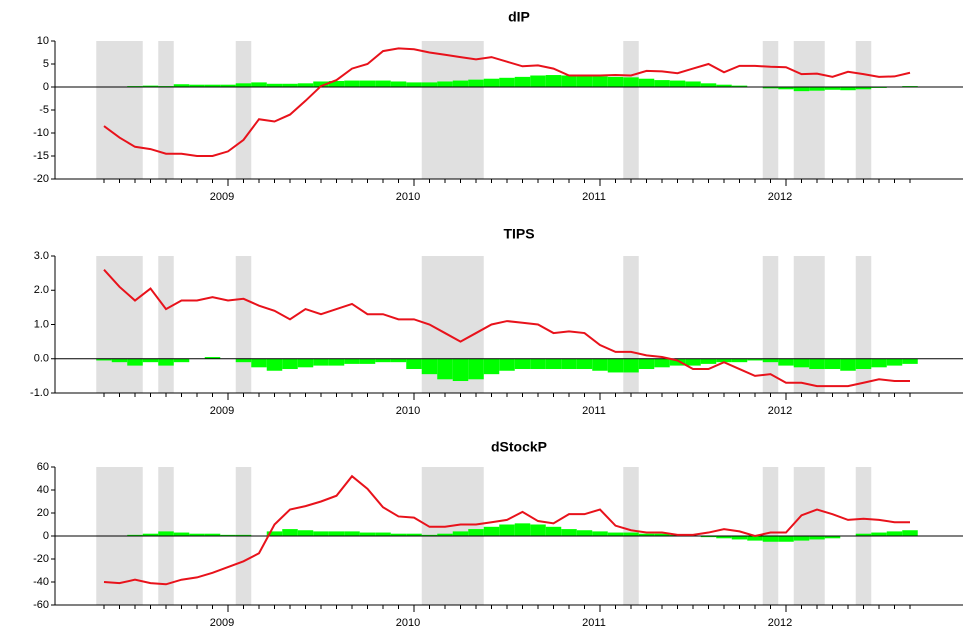 This screenshot has height=635, width=964. What do you see at coordinates (41, 582) in the screenshot?
I see `y-tick-label: -40` at bounding box center [41, 582].